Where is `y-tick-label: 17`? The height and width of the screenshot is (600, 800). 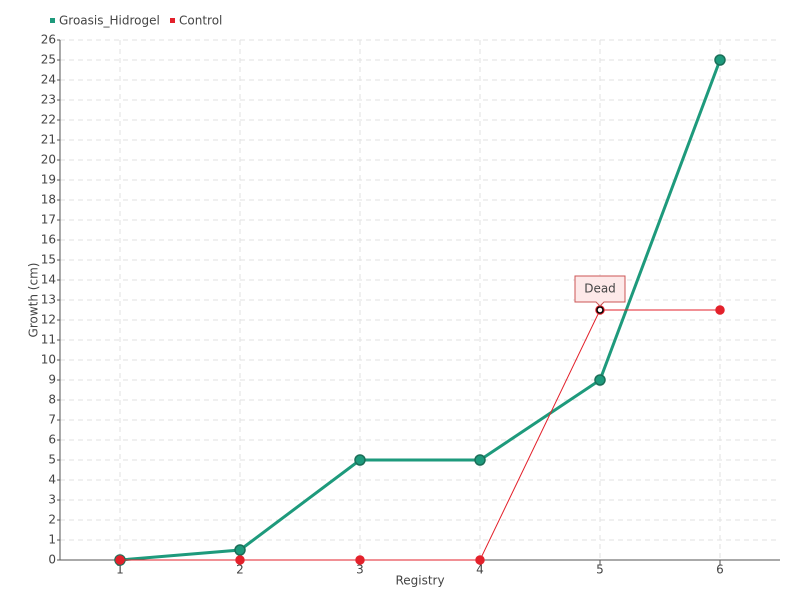
y-tick-label: 17 is located at coordinates (48, 220).